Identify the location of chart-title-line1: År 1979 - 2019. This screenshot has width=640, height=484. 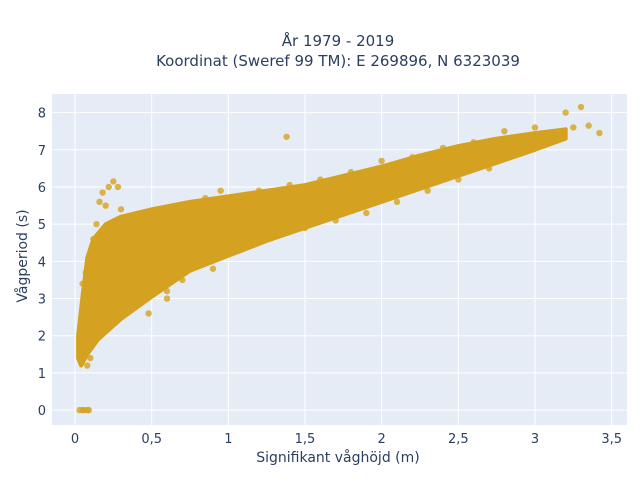
(338, 40).